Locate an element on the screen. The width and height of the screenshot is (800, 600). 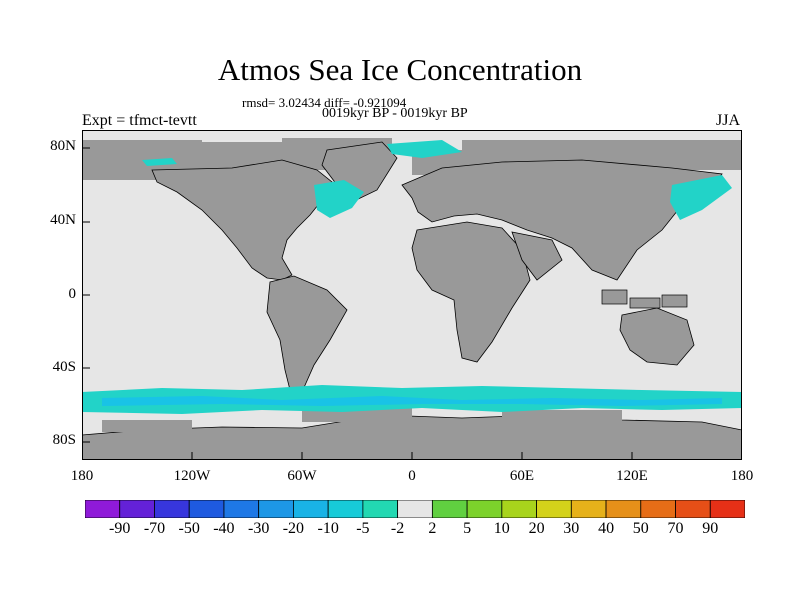
lon-label-180-left: 180 is located at coordinates (82, 476).